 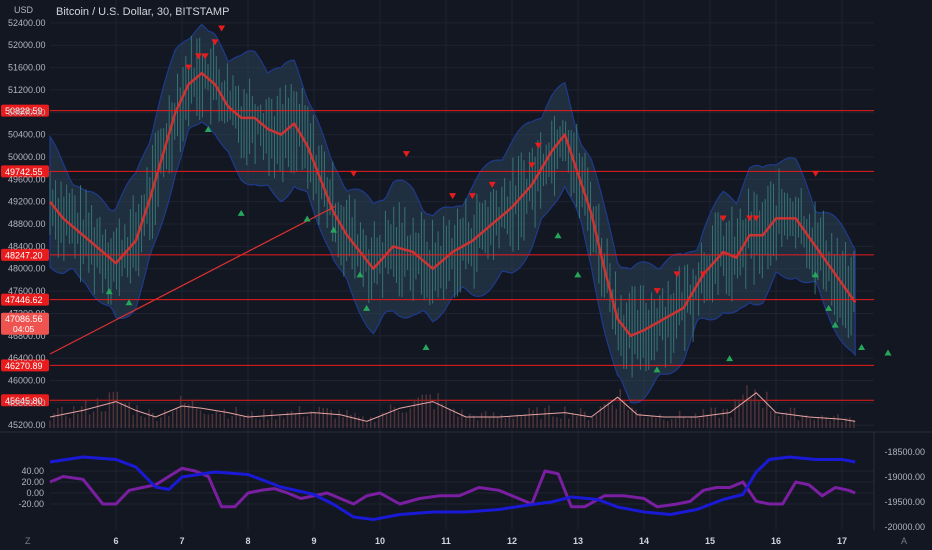 I want to click on level-label: 48247.20, so click(x=24, y=255).